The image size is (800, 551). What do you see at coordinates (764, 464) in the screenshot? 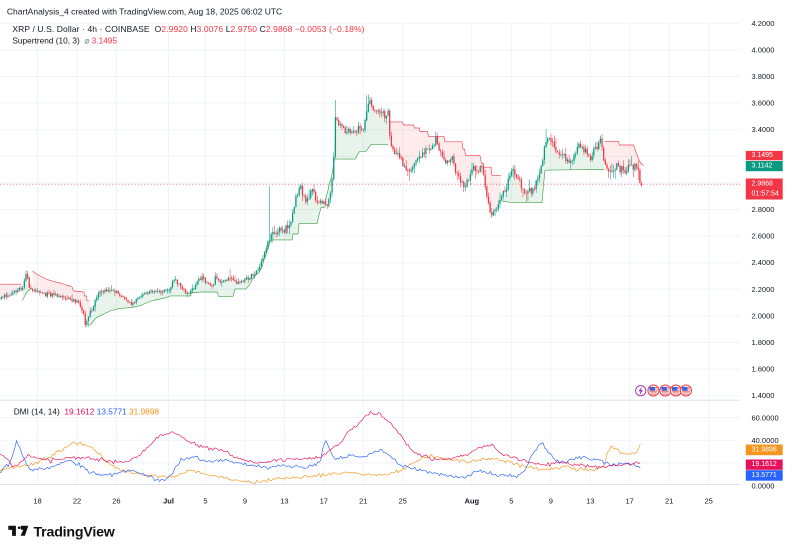
I see `svg-text: 19.1612` at bounding box center [764, 464].